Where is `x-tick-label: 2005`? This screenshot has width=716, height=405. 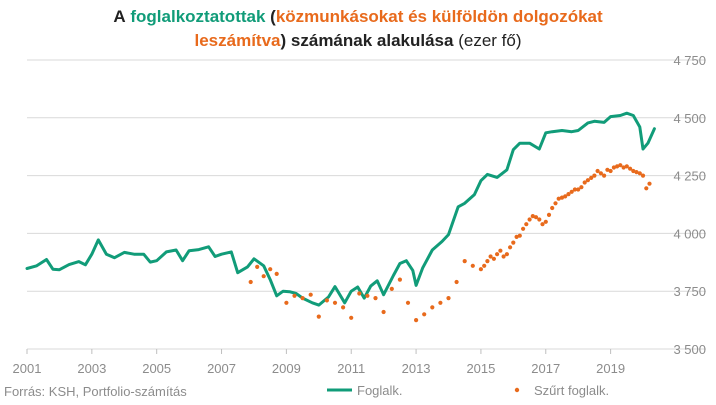
x-tick-label: 2005 is located at coordinates (156, 368).